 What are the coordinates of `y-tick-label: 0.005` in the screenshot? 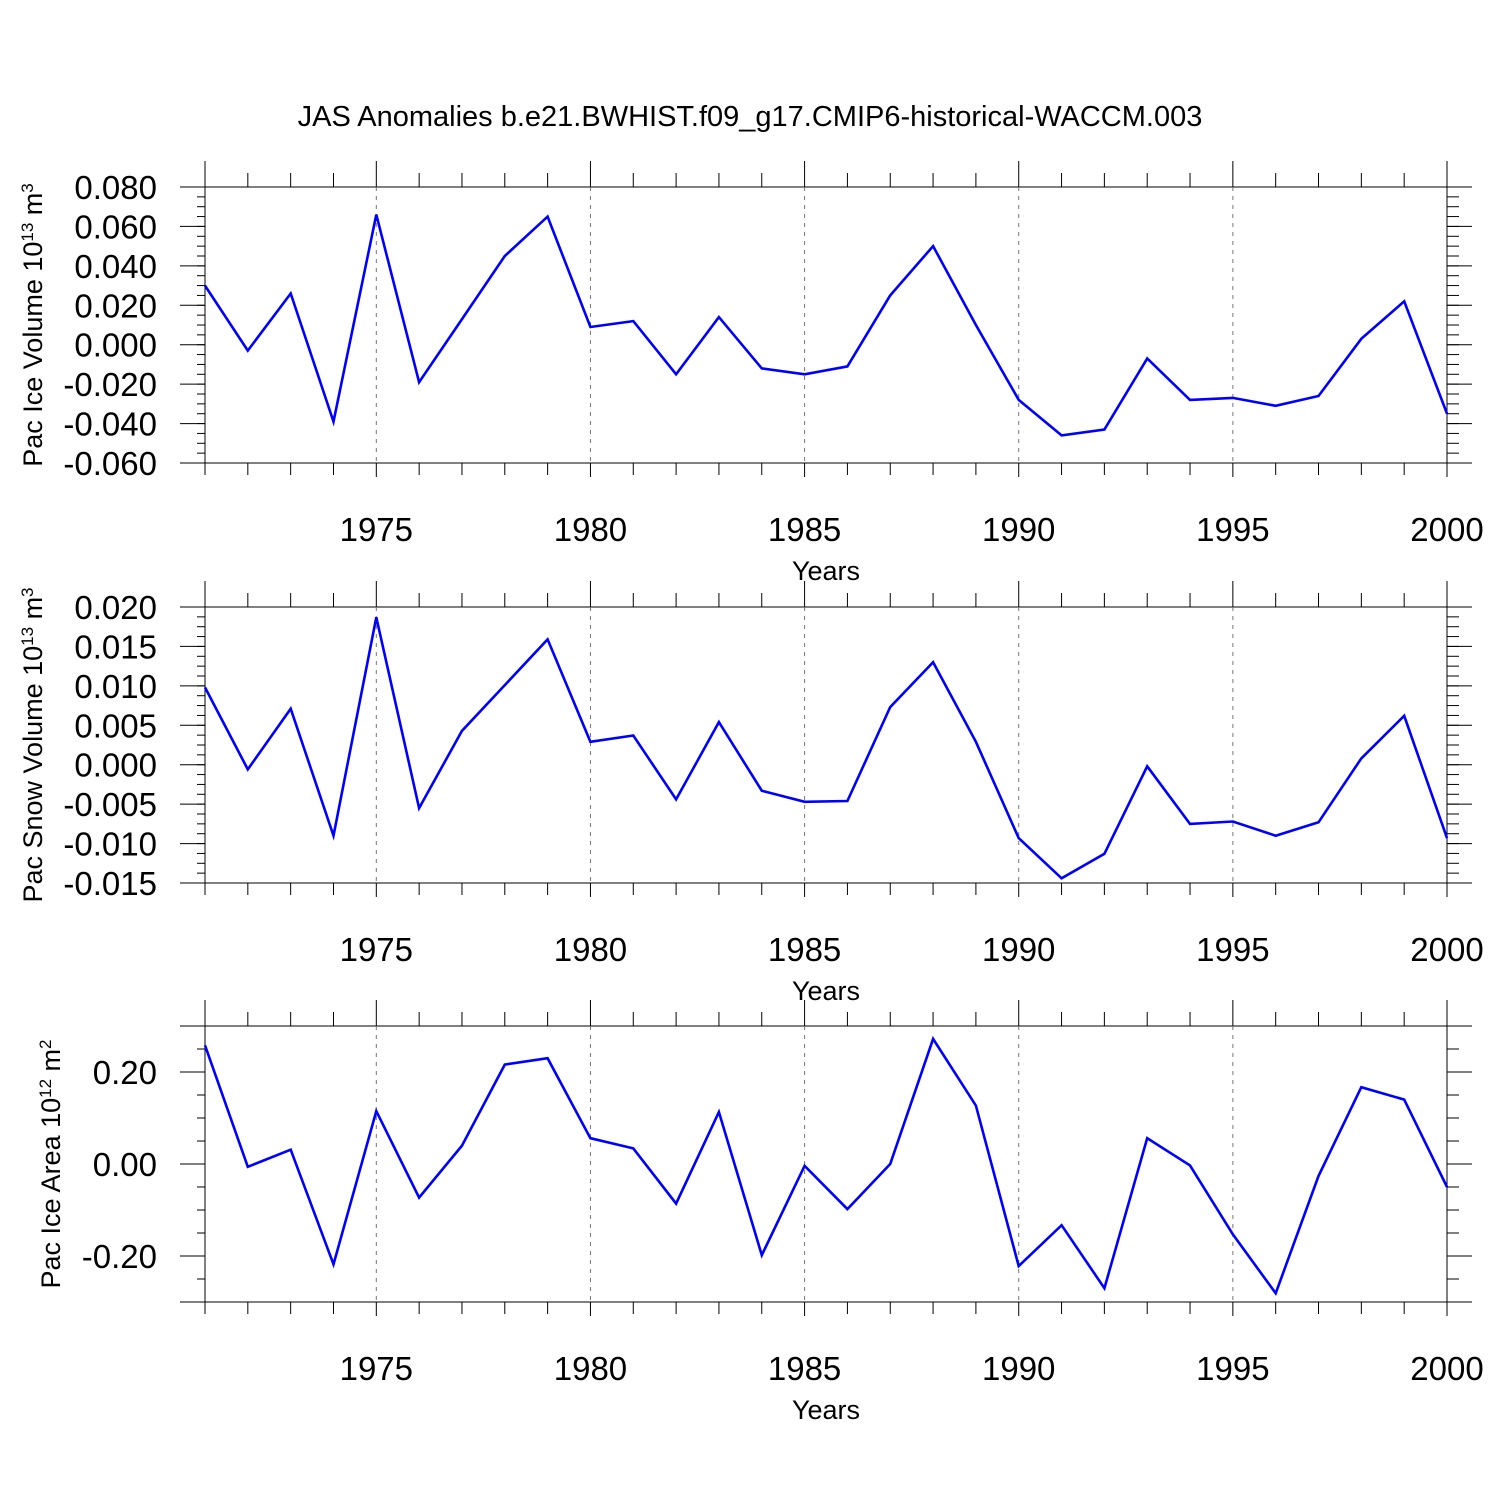 It's located at (115, 725).